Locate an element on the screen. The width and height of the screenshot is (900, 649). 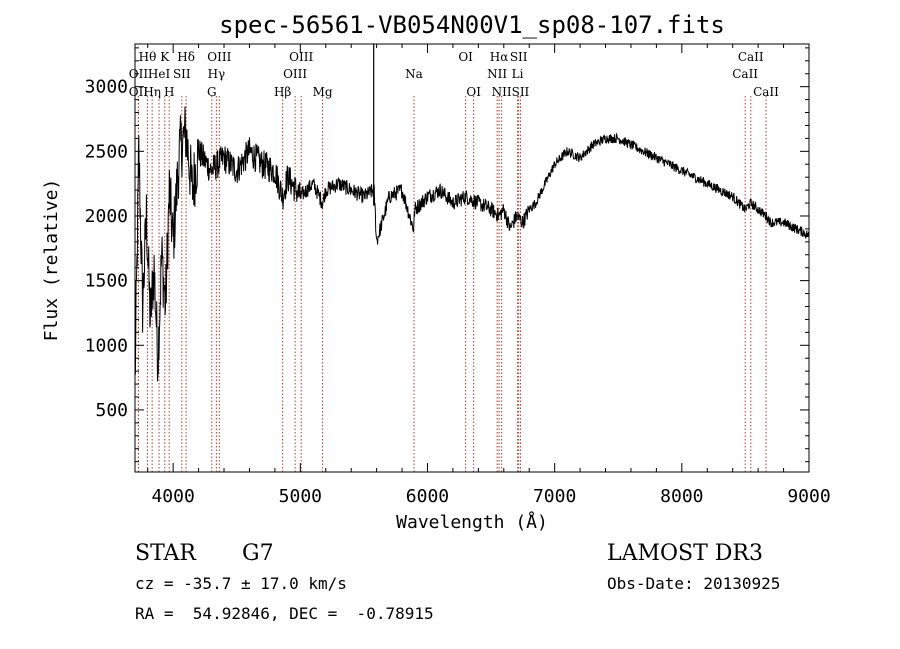
redshift-text: cz = -35.7 ± 17.0 km/s is located at coordinates (241, 583).